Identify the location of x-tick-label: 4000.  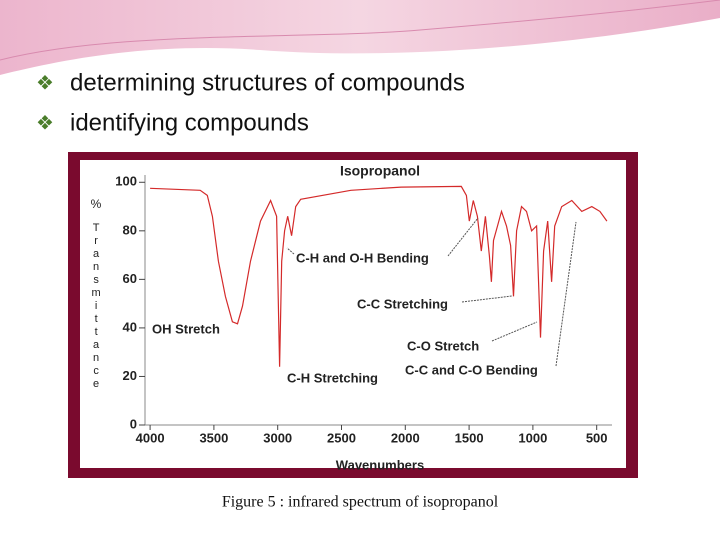
(150, 437).